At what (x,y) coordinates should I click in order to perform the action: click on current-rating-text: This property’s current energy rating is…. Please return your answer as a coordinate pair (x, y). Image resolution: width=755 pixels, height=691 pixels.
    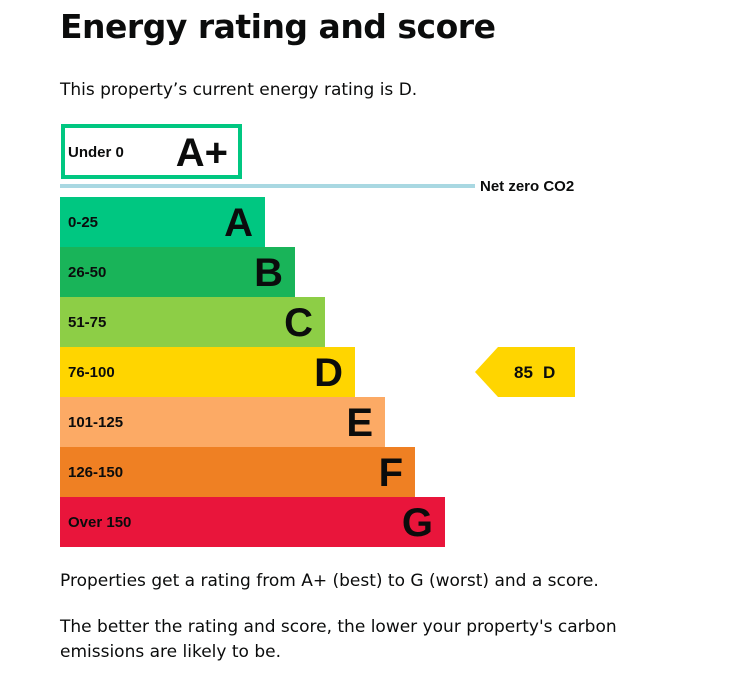
    Looking at the image, I should click on (239, 90).